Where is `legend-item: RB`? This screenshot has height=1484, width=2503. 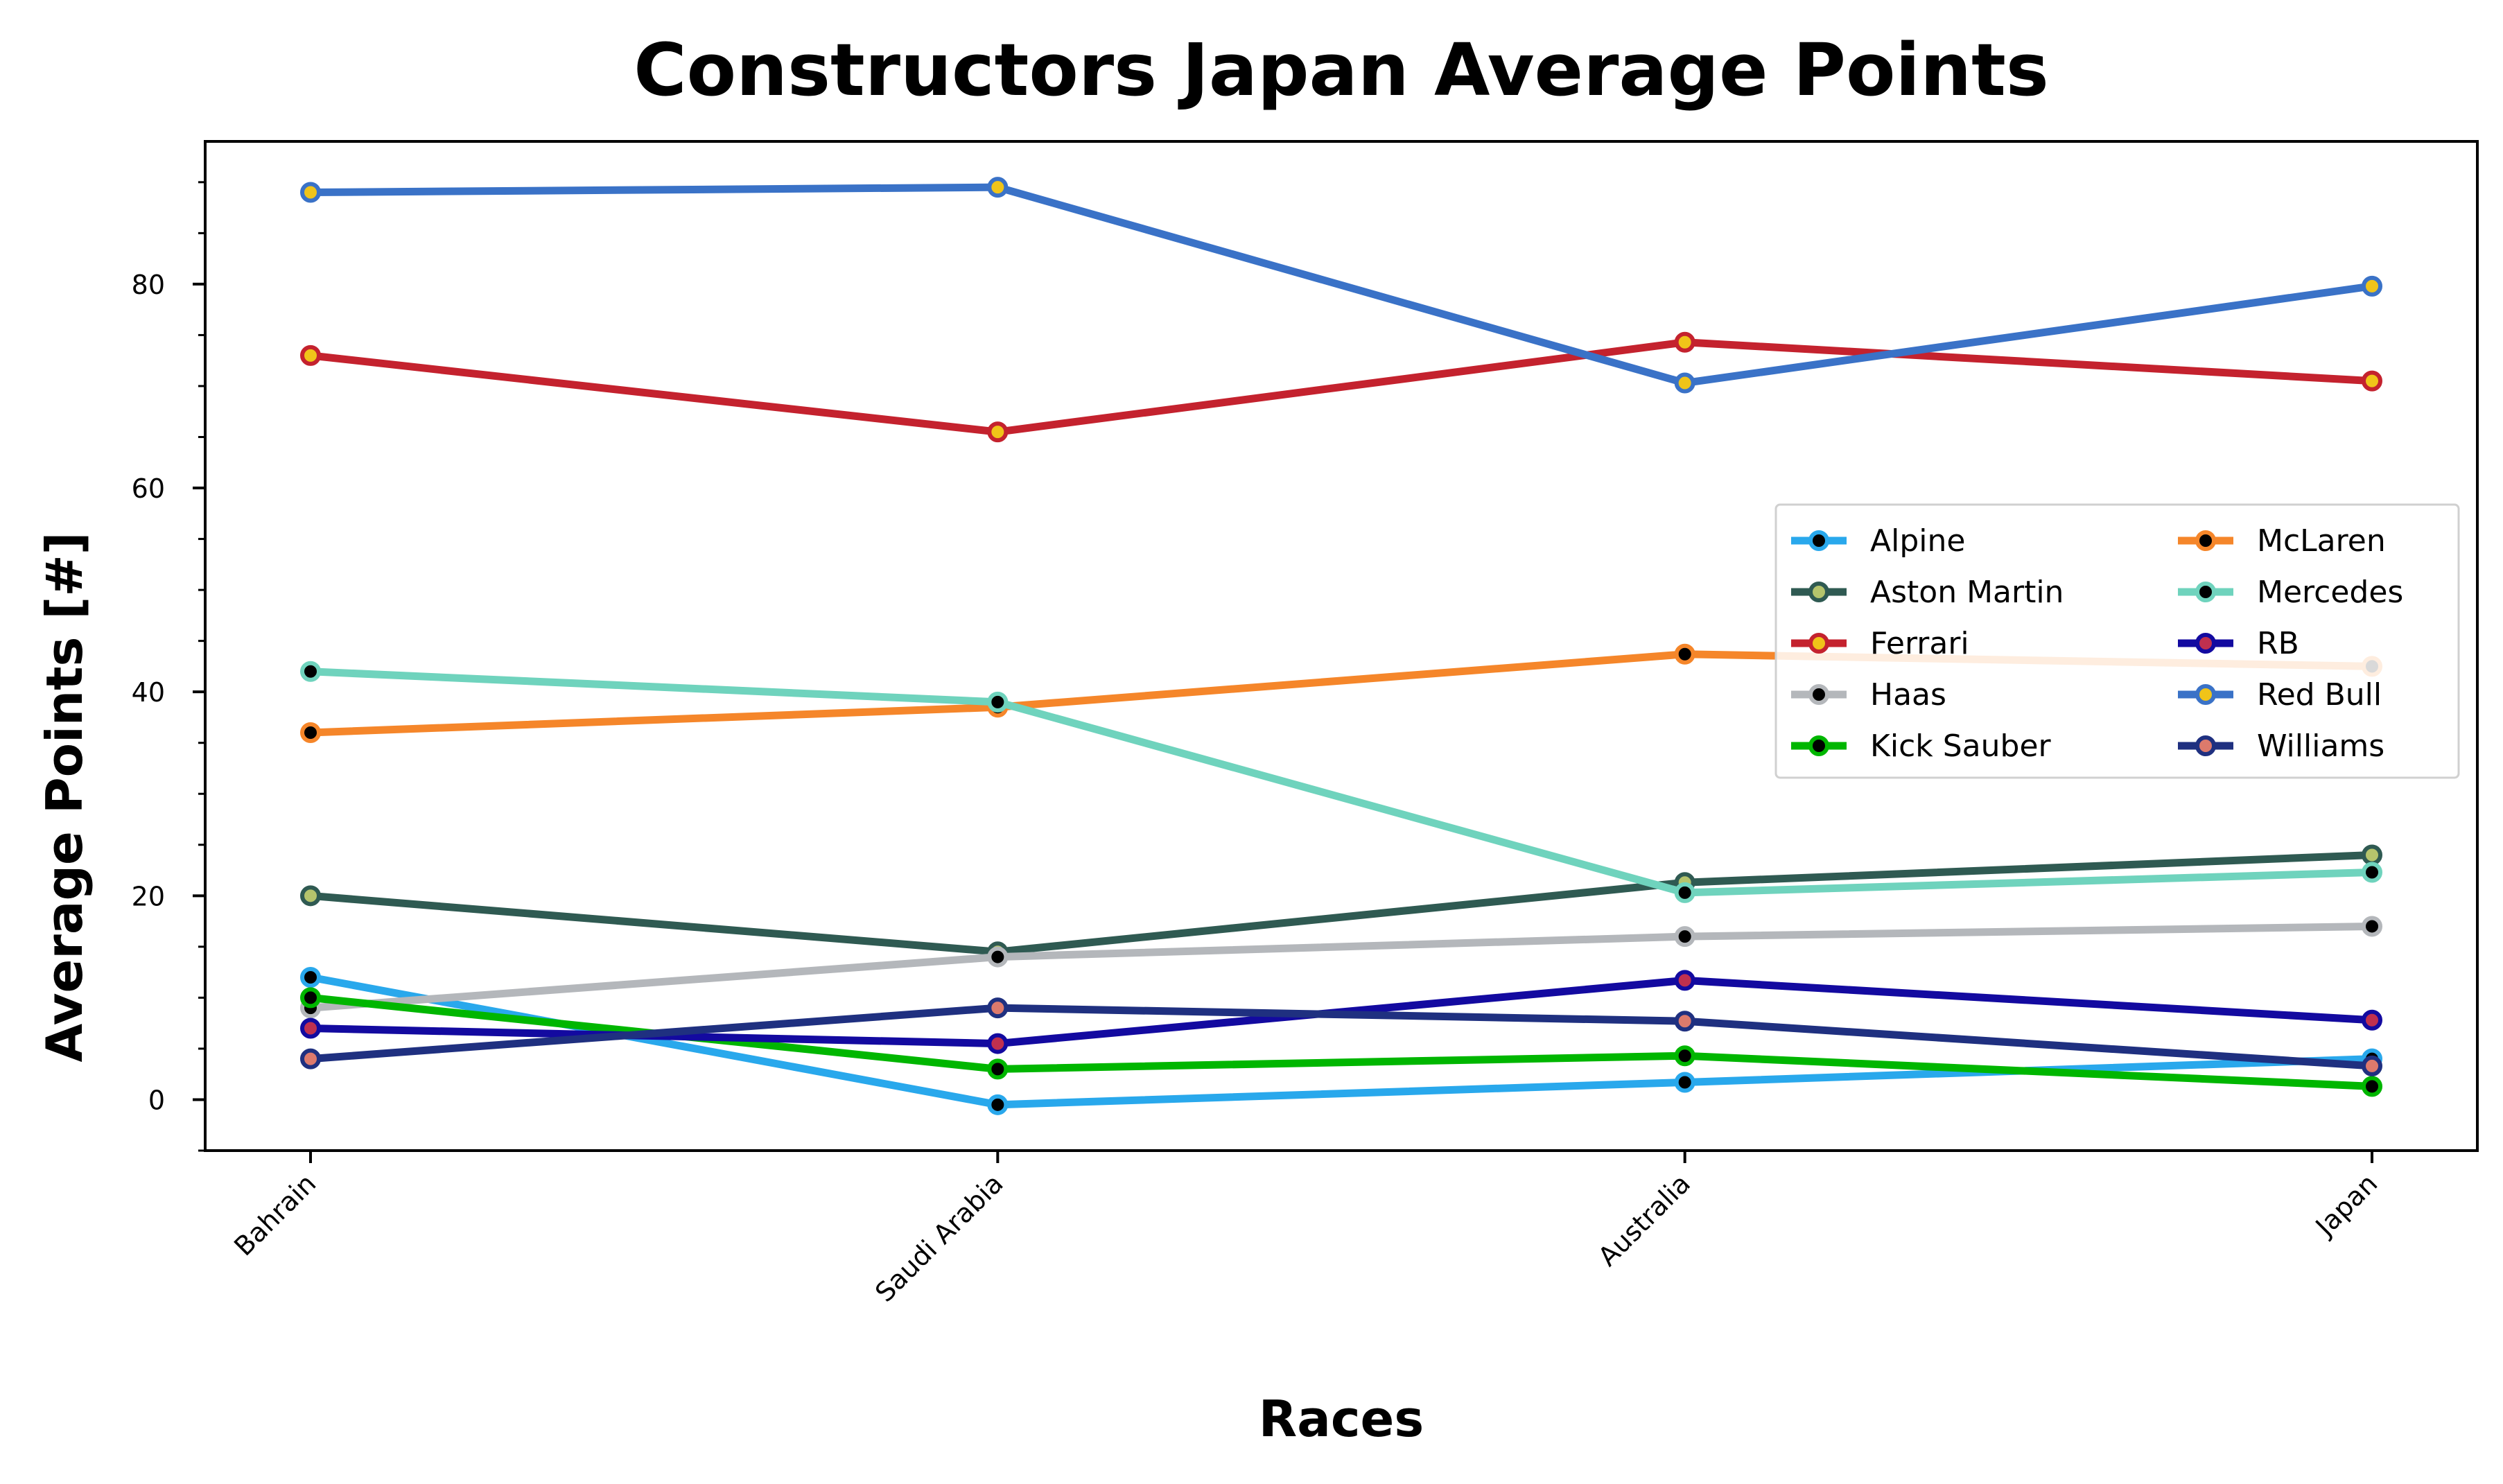 legend-item: RB is located at coordinates (2238, 643).